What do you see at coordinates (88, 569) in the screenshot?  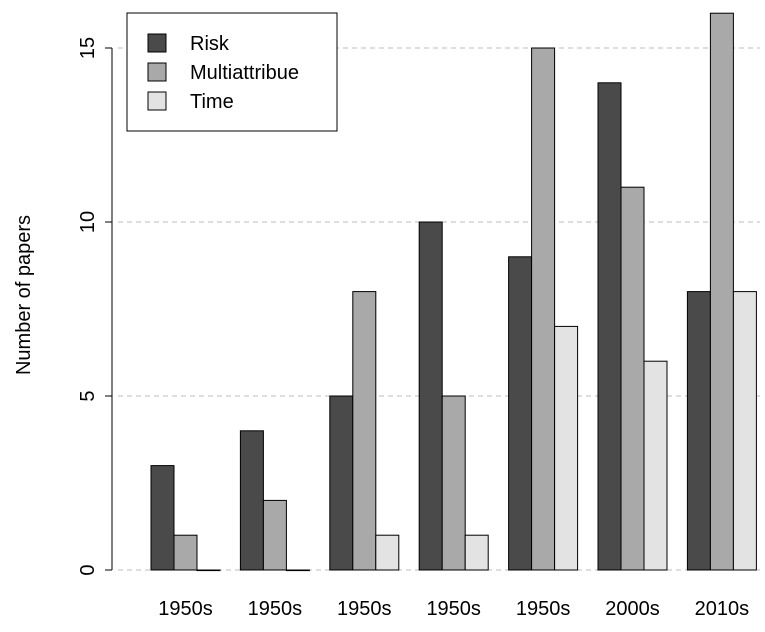 I see `y-tick-label: 0` at bounding box center [88, 569].